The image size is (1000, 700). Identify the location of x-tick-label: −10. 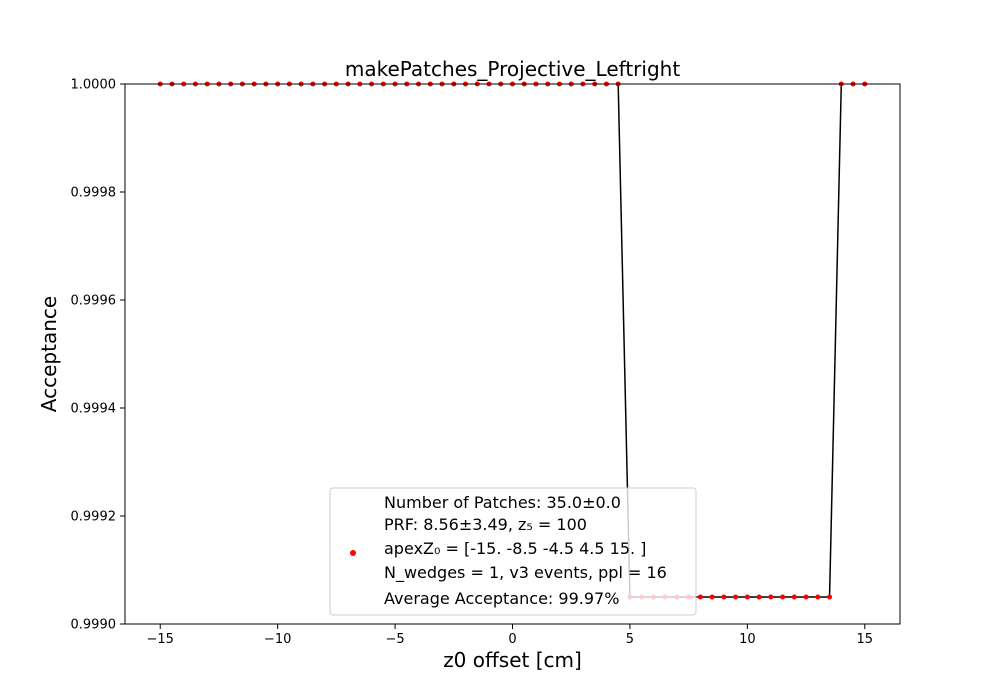
(277, 639).